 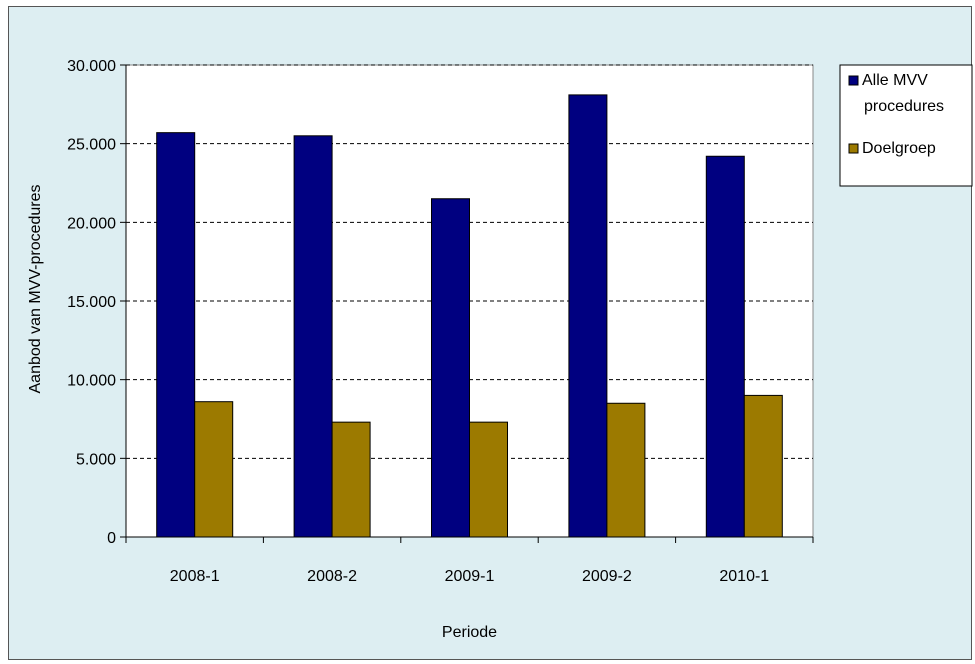 What do you see at coordinates (91, 145) in the screenshot?
I see `y-tick-label: 25.000` at bounding box center [91, 145].